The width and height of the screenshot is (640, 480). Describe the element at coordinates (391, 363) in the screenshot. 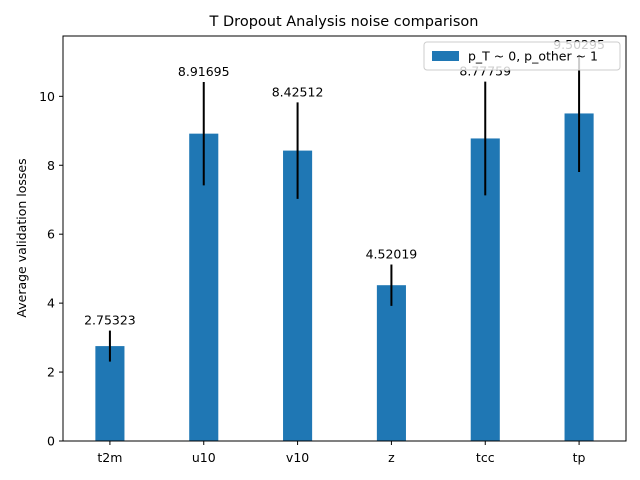

I see `bar-z` at that location.